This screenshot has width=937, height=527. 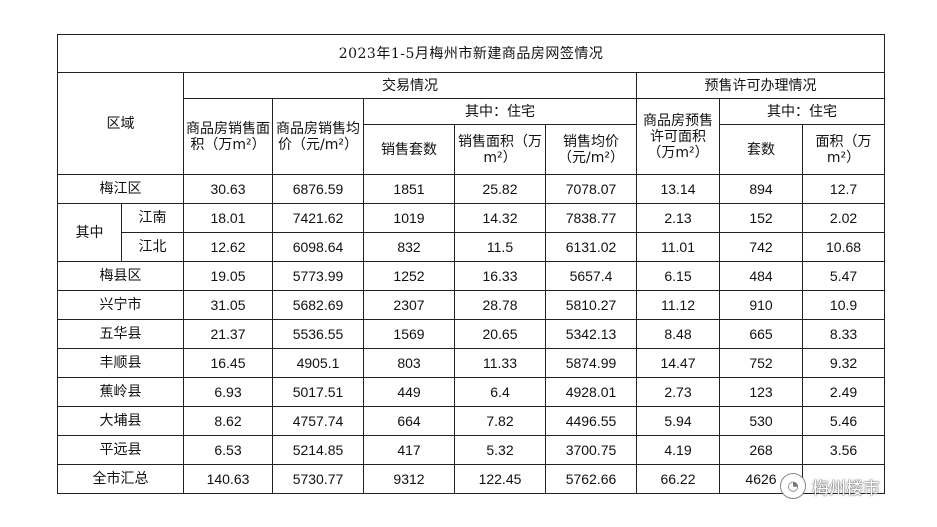 I want to click on presale-residential-header: 其中：住宅, so click(x=802, y=111).